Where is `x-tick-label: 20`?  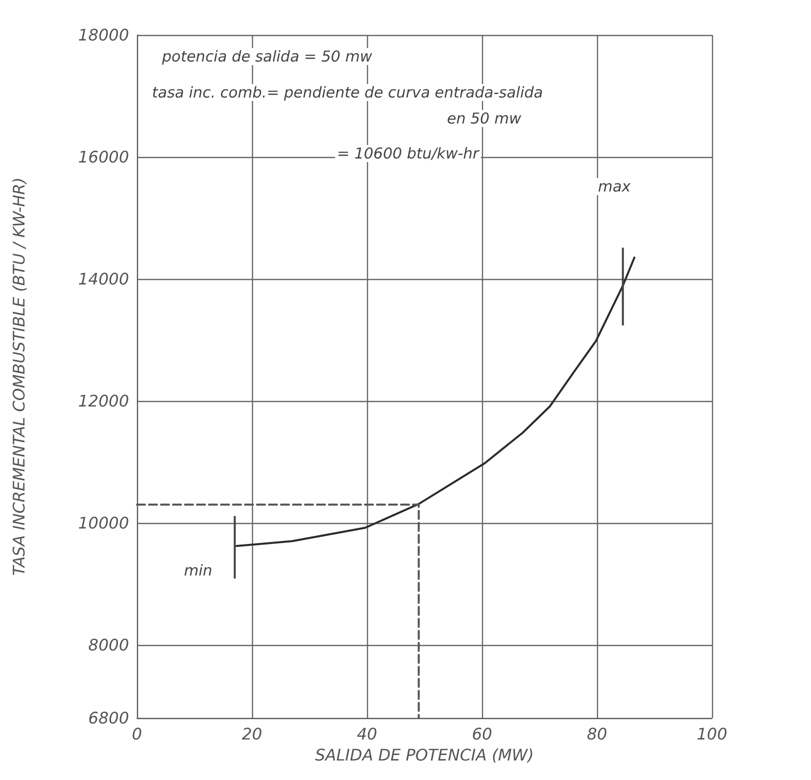 x-tick-label: 20 is located at coordinates (252, 734).